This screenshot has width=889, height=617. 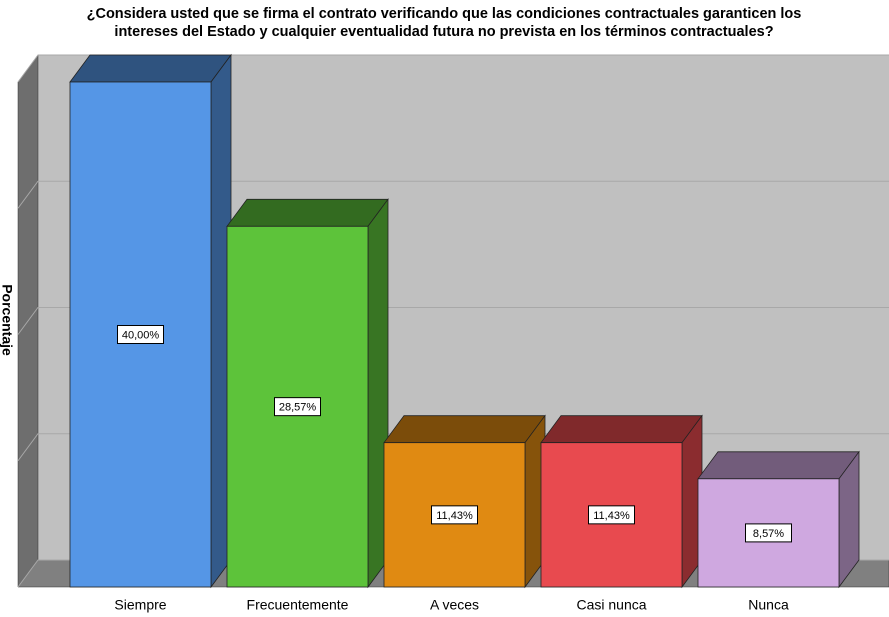 I want to click on y-axis-label: Porcentaje, so click(x=7, y=320).